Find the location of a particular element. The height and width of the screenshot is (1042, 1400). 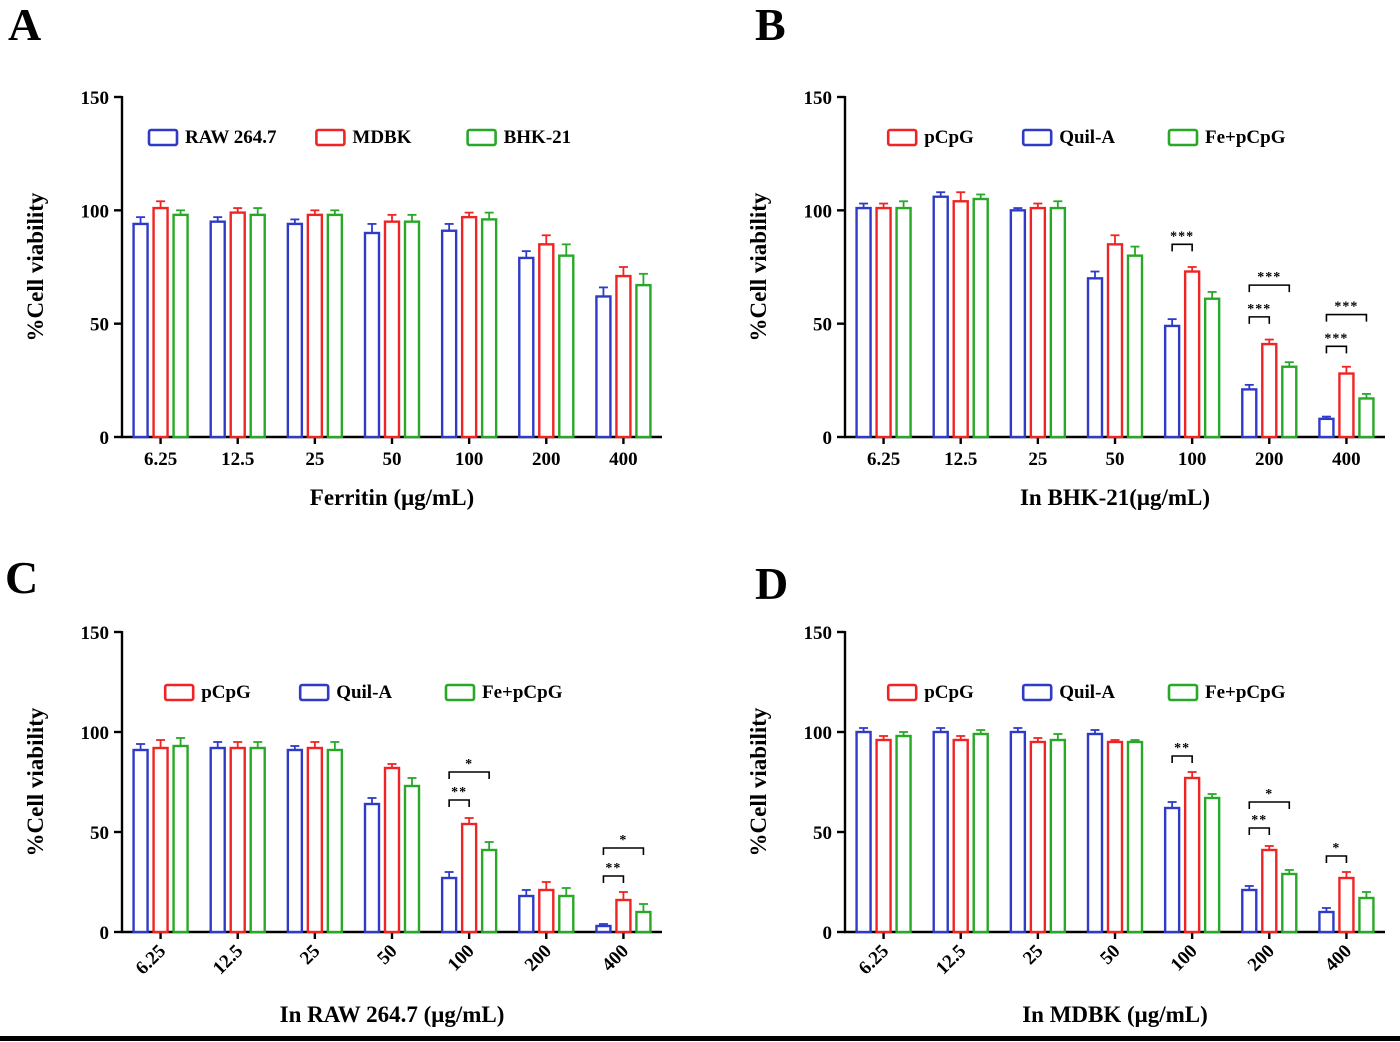

svg-text: Ferritin (μg/mL) is located at coordinates (392, 497).